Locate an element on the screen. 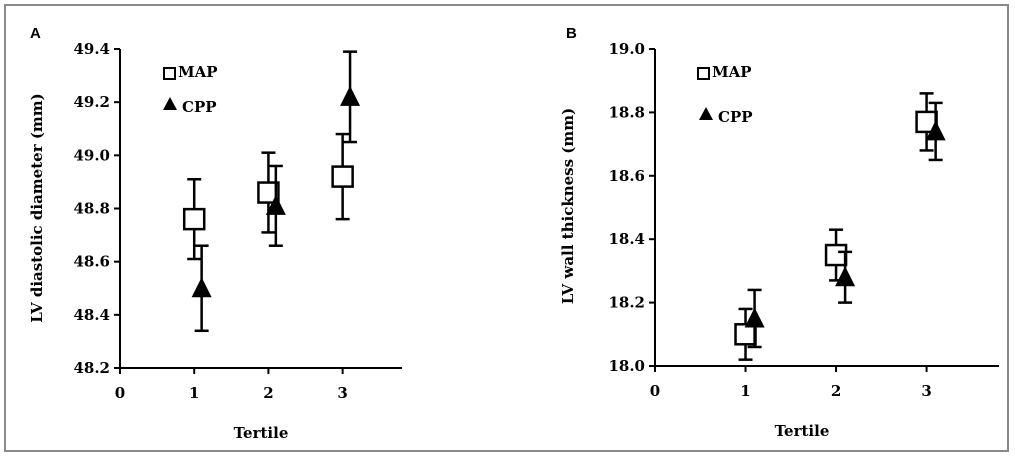 Image resolution: width=1015 pixels, height=458 pixels. y-tick-label: 48.4 is located at coordinates (91, 315).